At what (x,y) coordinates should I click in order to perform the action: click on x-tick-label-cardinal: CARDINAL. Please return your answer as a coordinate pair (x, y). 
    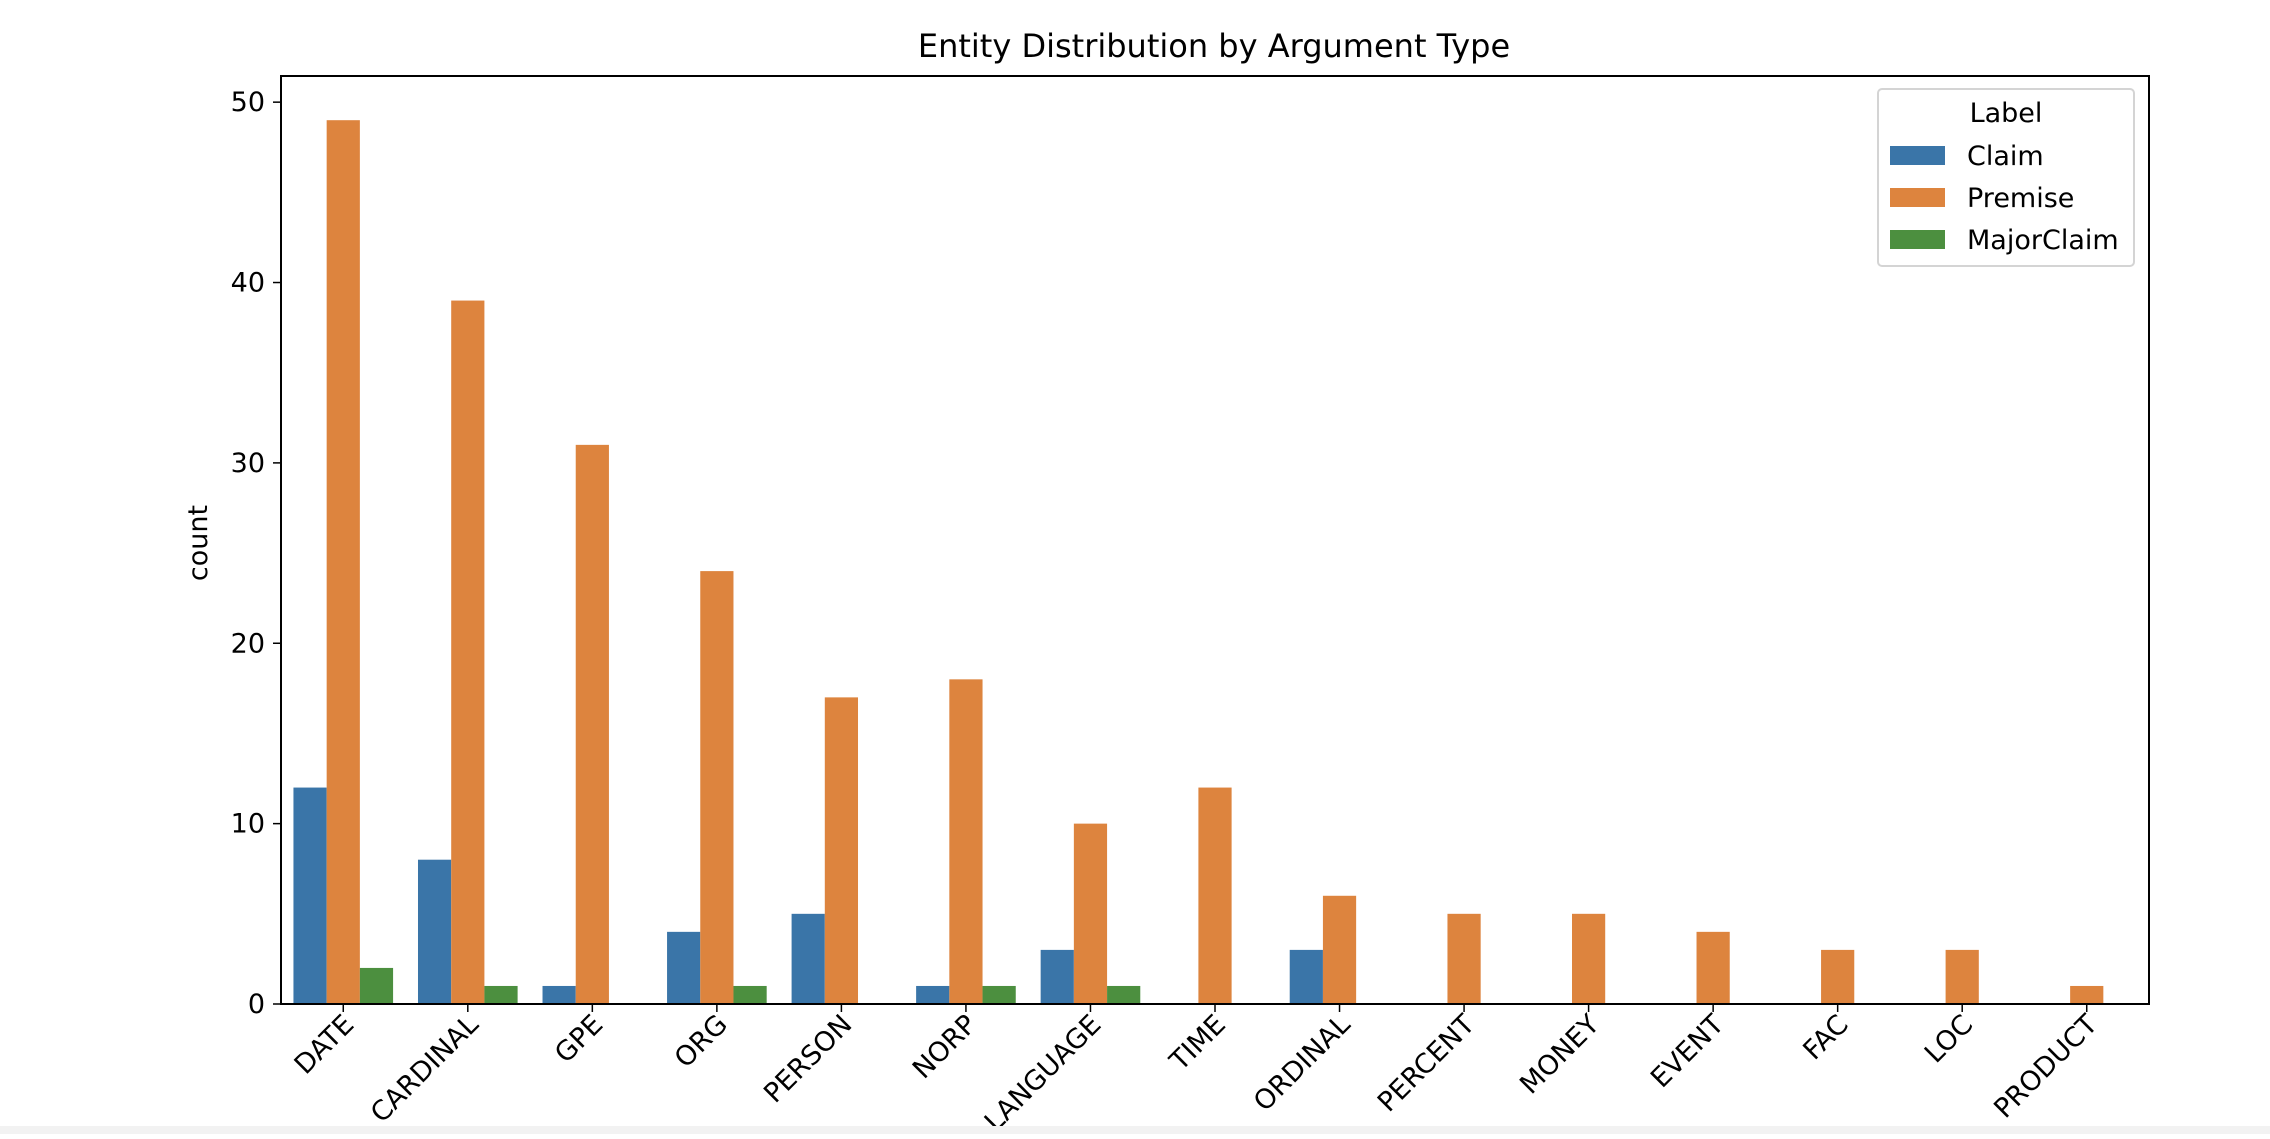
    Looking at the image, I should click on (425, 1069).